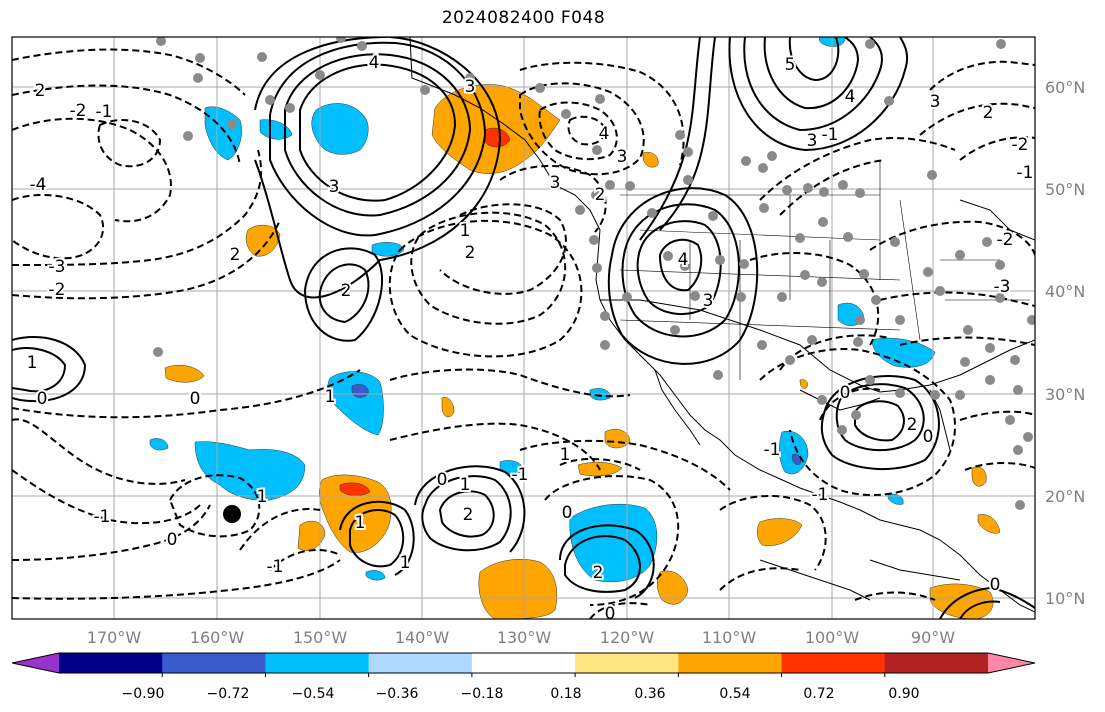  What do you see at coordinates (729, 637) in the screenshot?
I see `lon-label: 110°W` at bounding box center [729, 637].